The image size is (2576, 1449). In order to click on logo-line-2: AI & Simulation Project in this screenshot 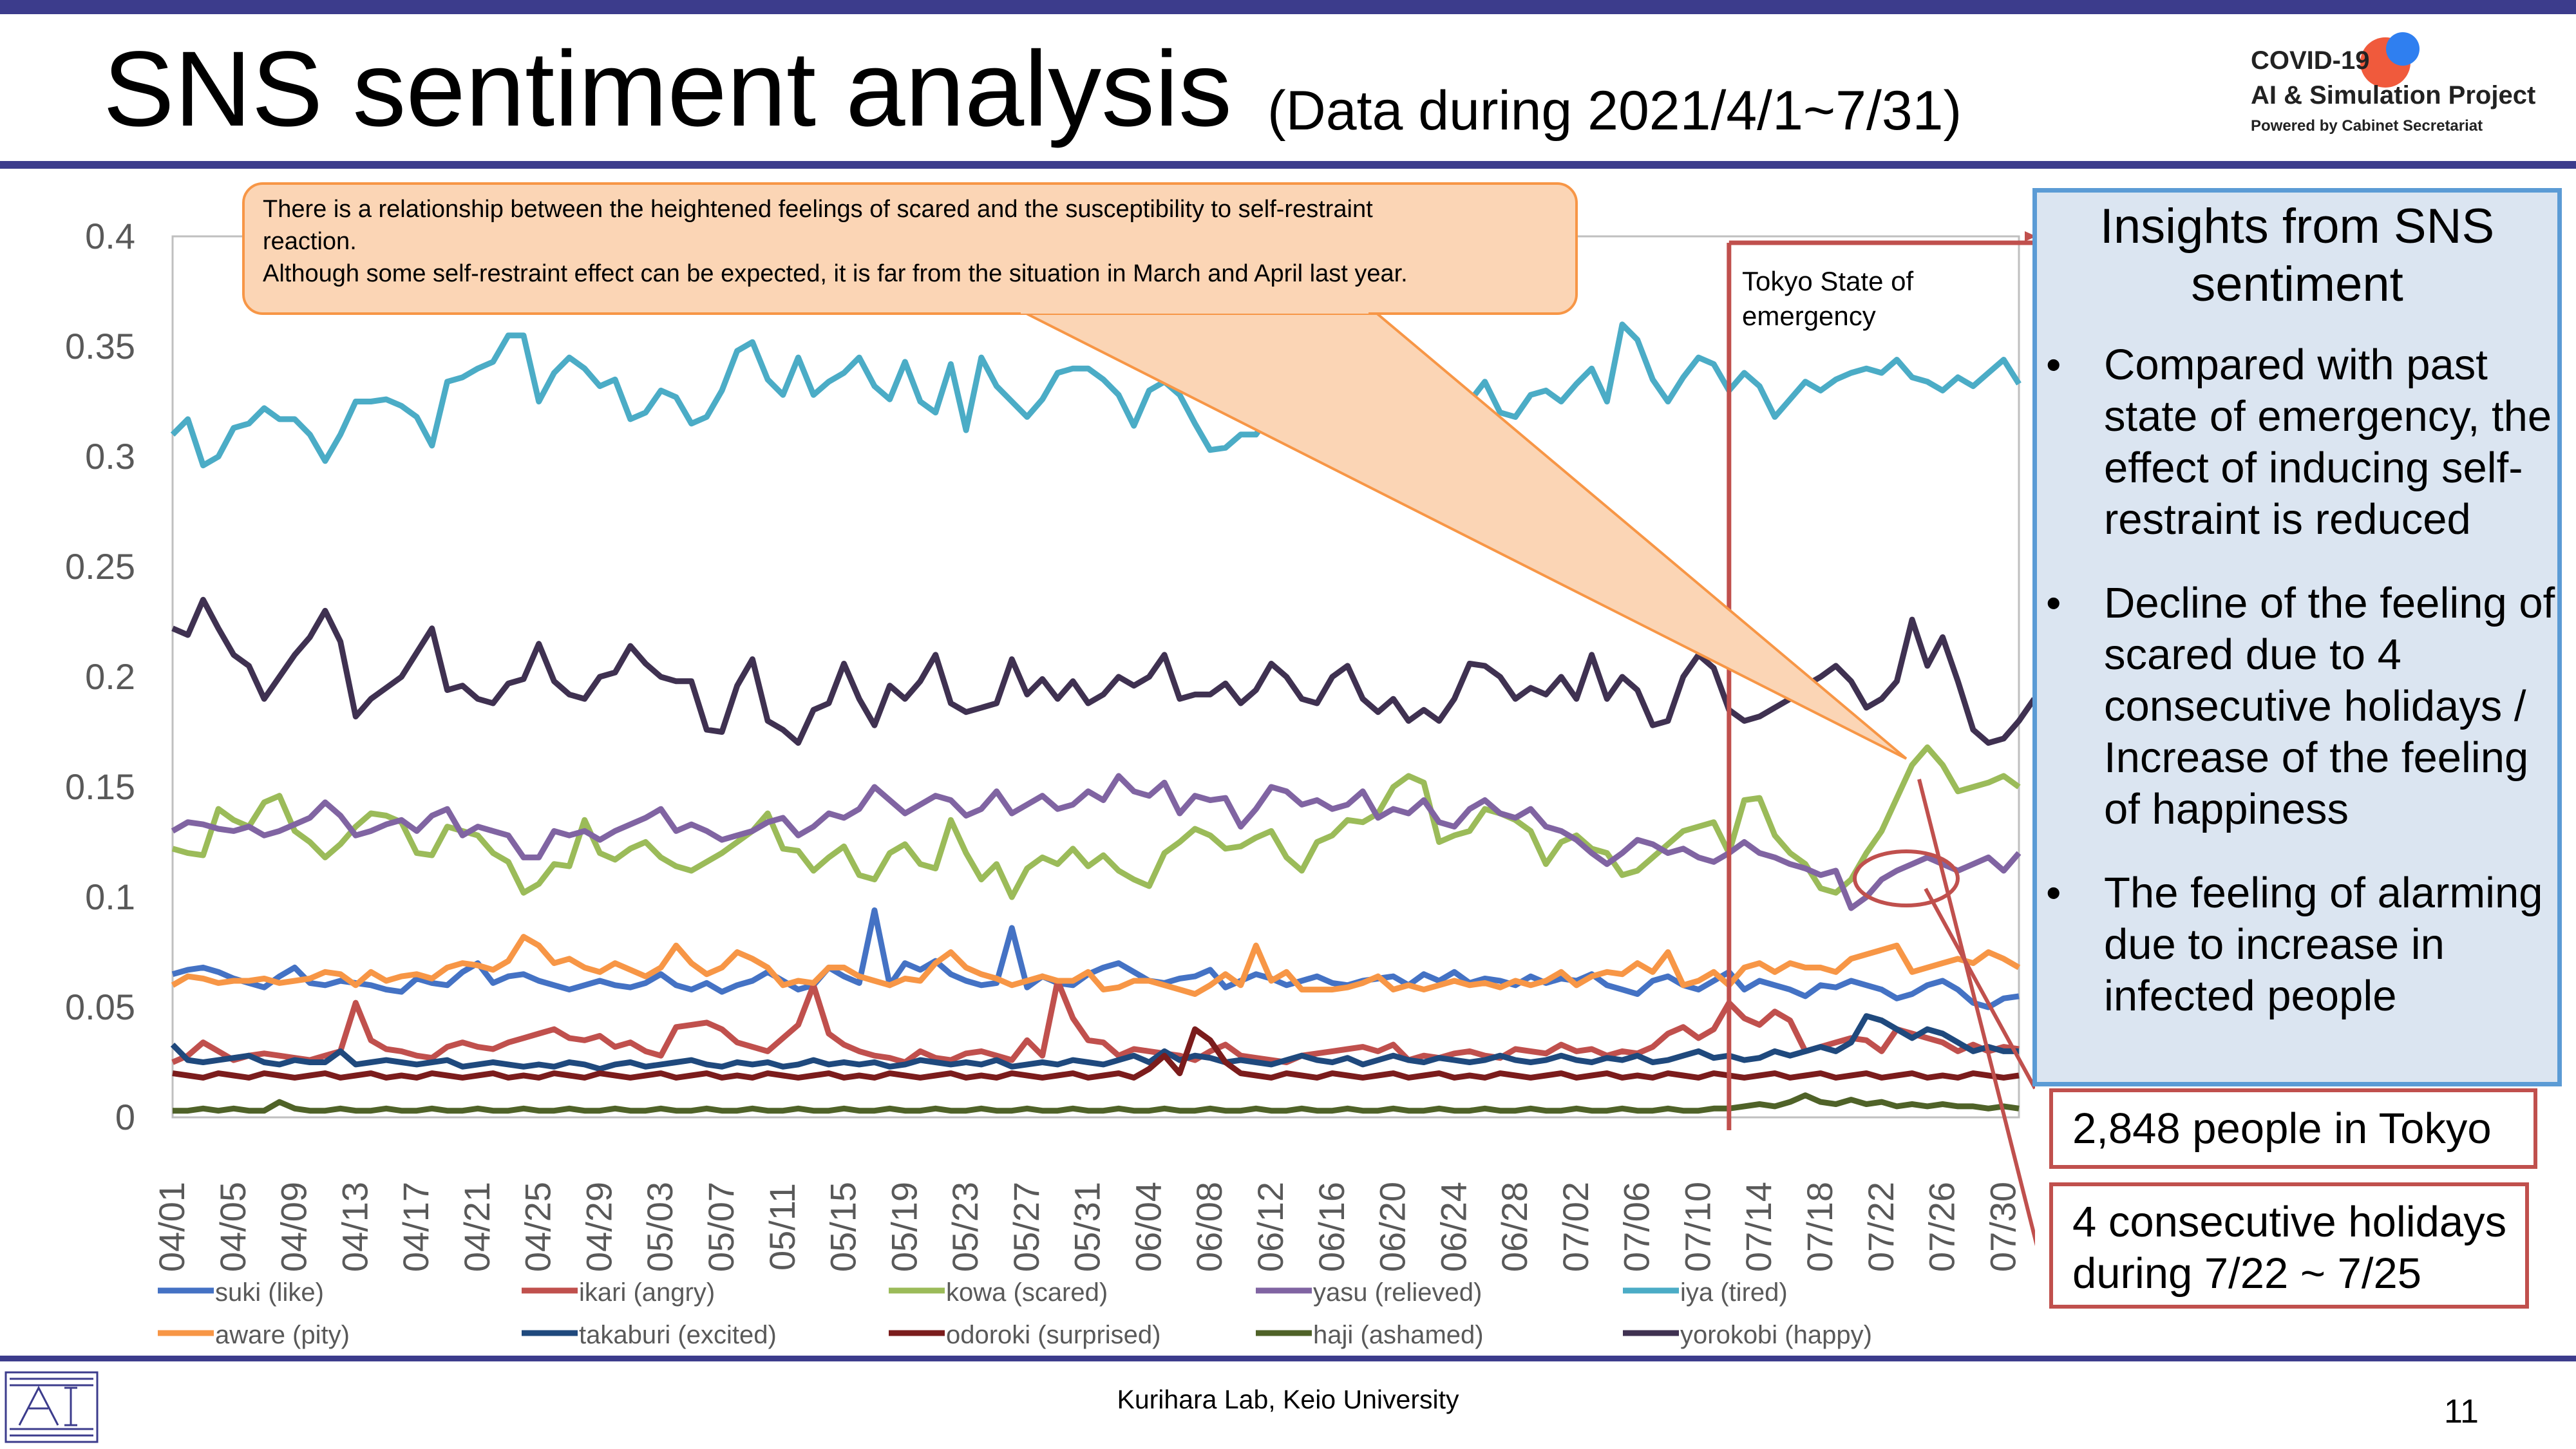, I will do `click(2394, 95)`.